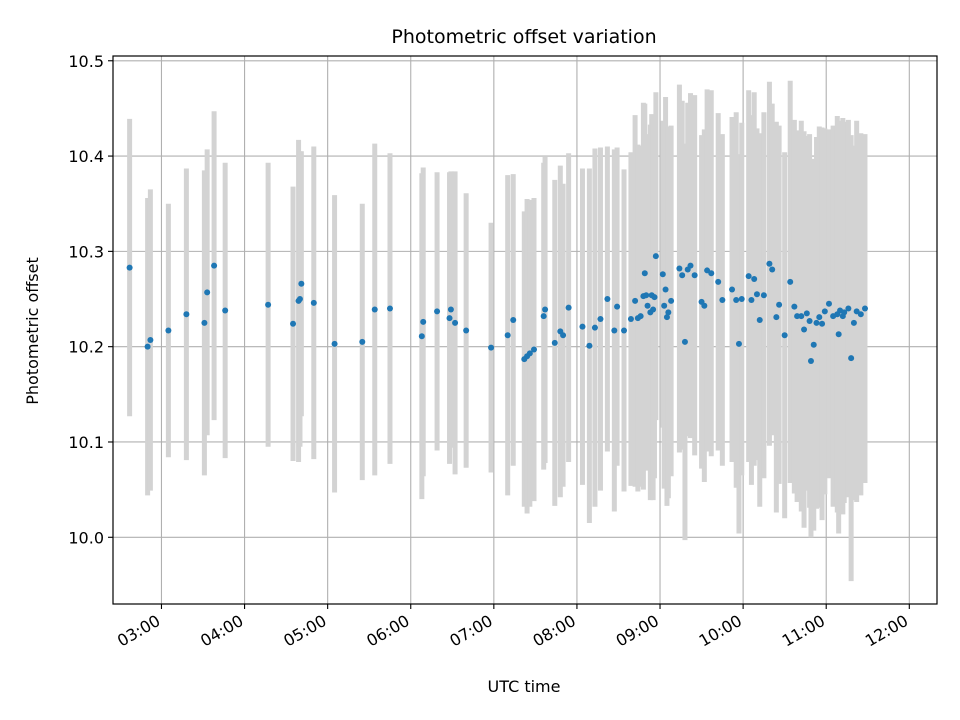 The height and width of the screenshot is (720, 960). What do you see at coordinates (86, 442) in the screenshot?
I see `y-tick-label: 10.1` at bounding box center [86, 442].